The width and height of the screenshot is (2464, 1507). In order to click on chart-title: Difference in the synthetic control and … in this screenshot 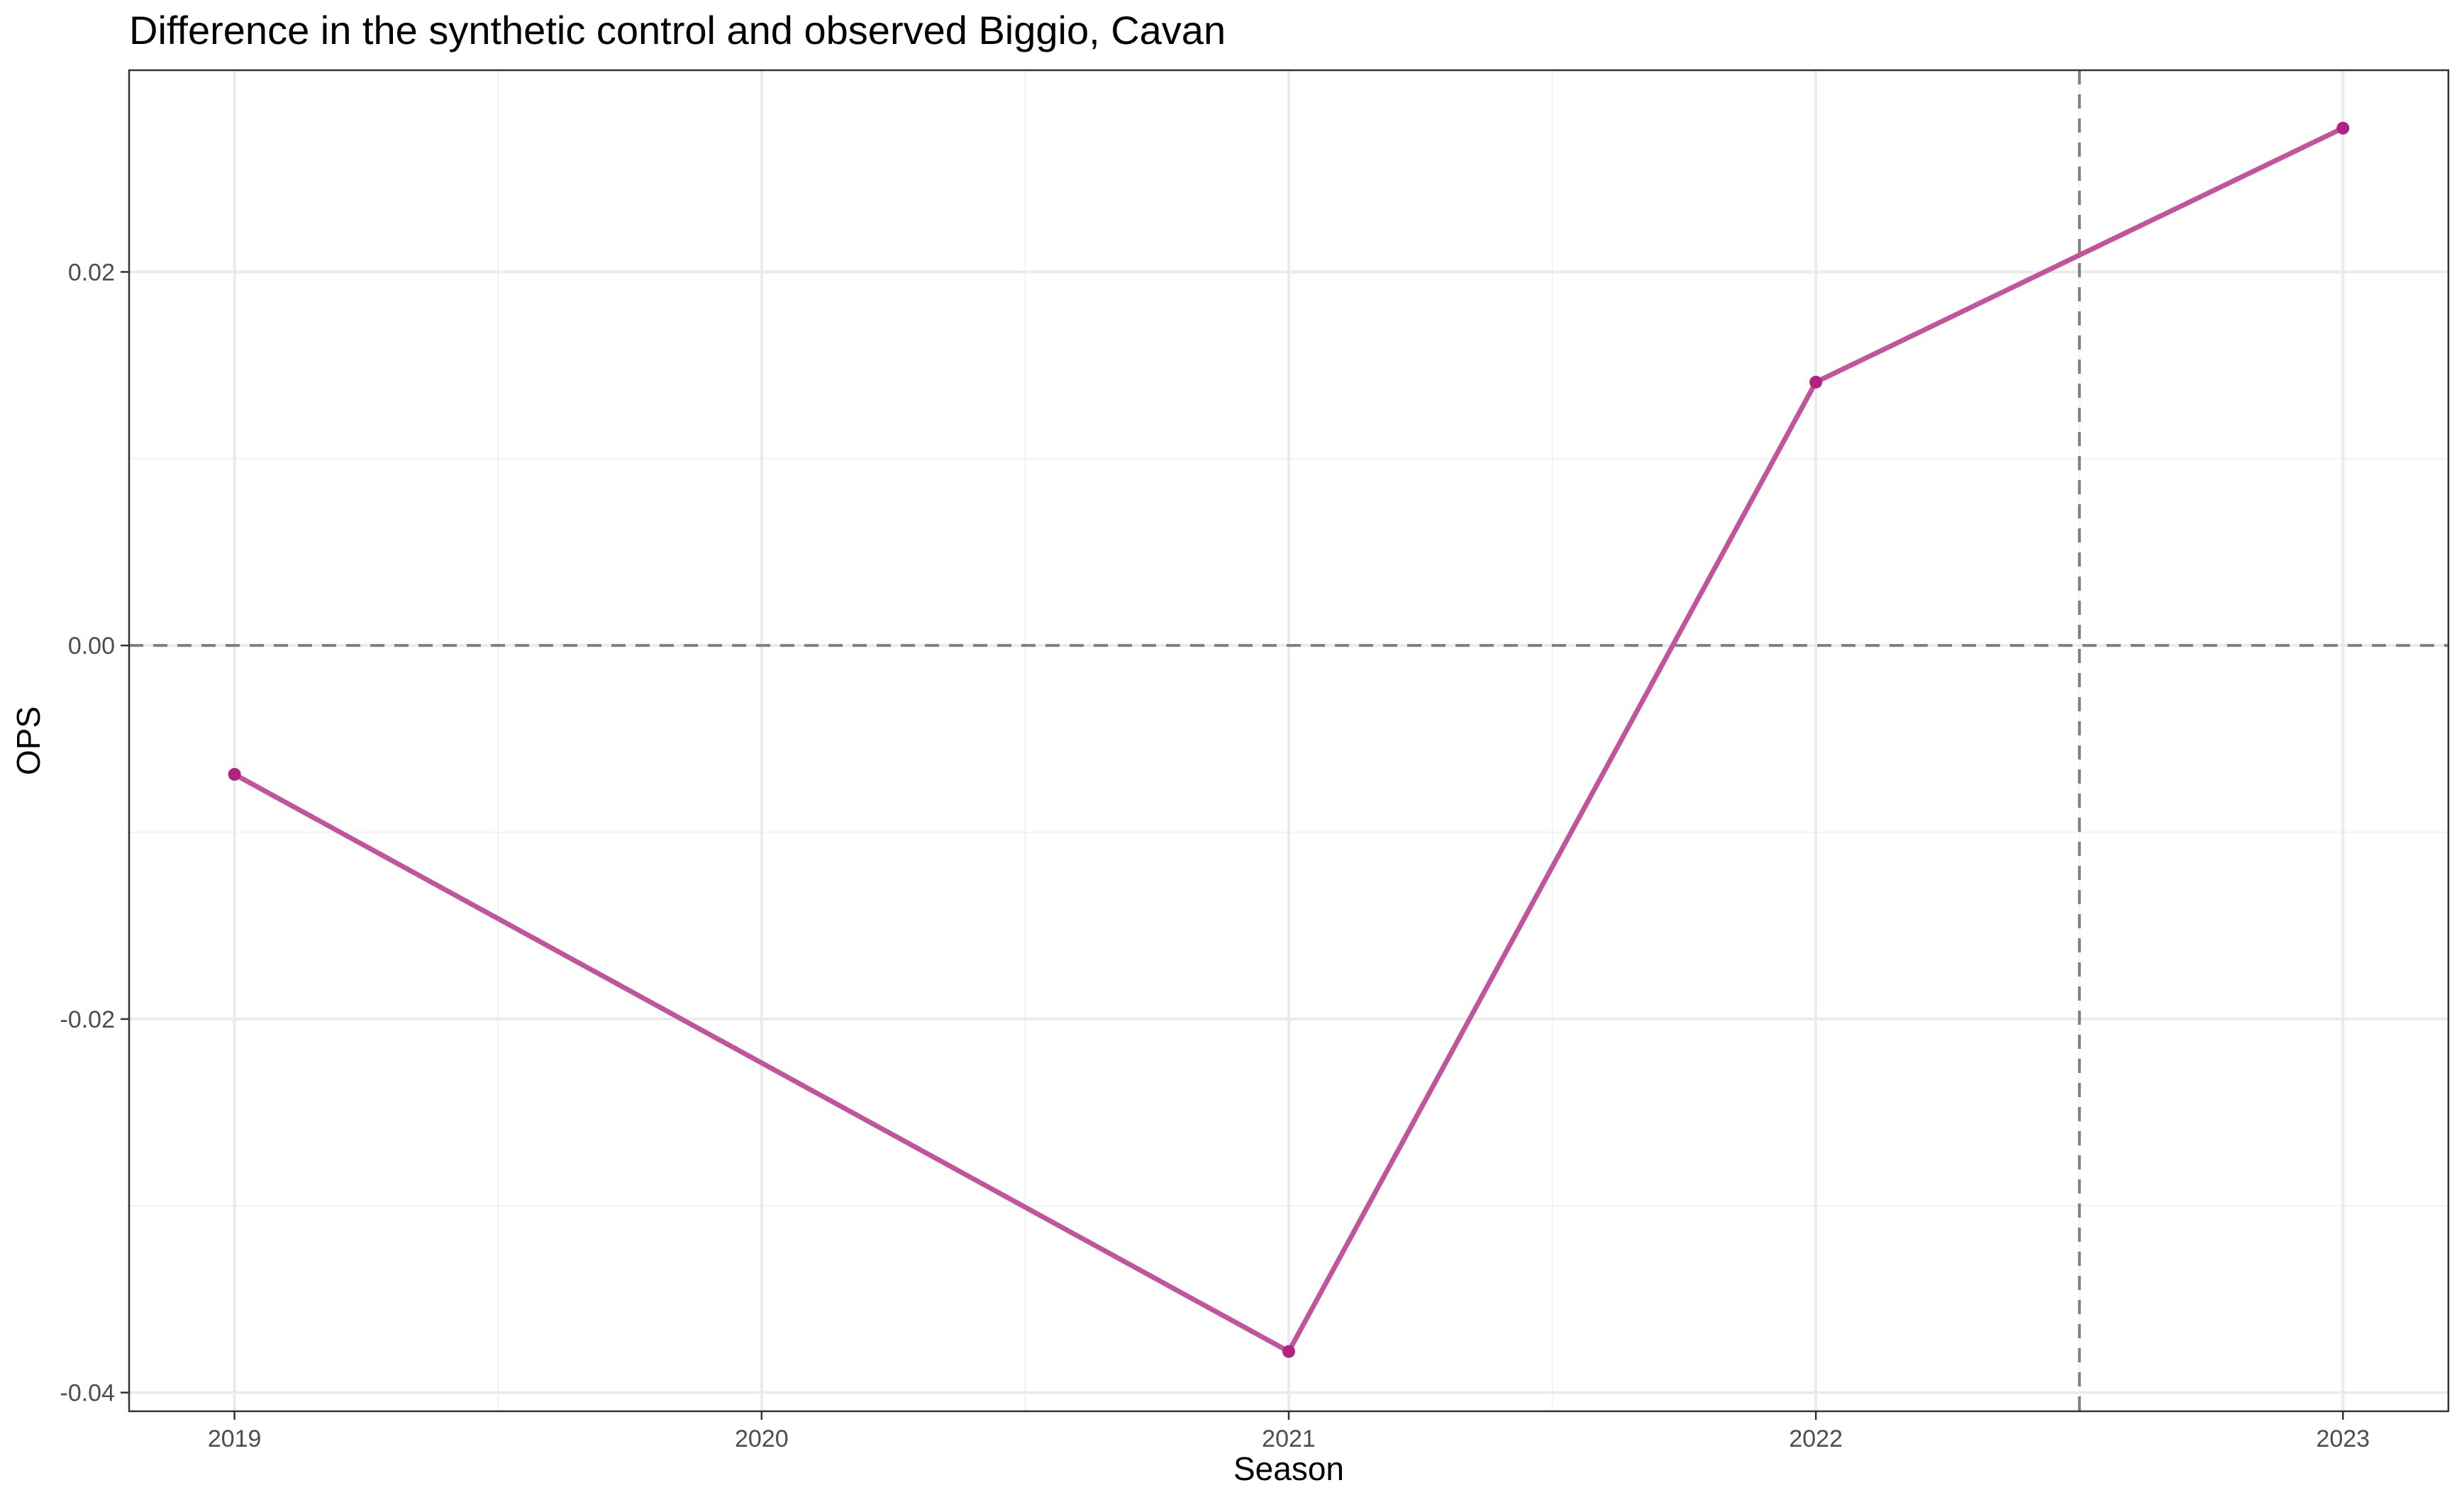, I will do `click(677, 30)`.